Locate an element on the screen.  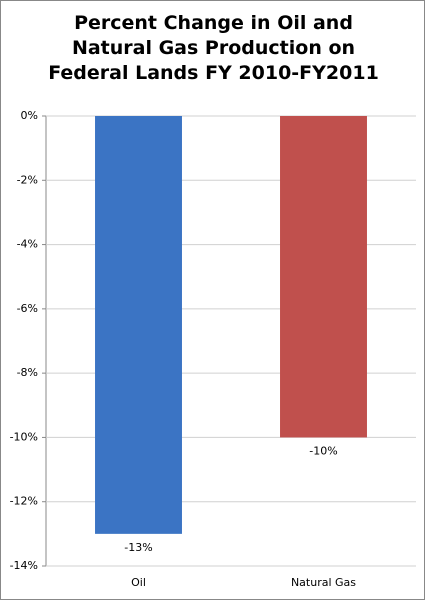
y-tick-label: -4% is located at coordinates (27, 244).